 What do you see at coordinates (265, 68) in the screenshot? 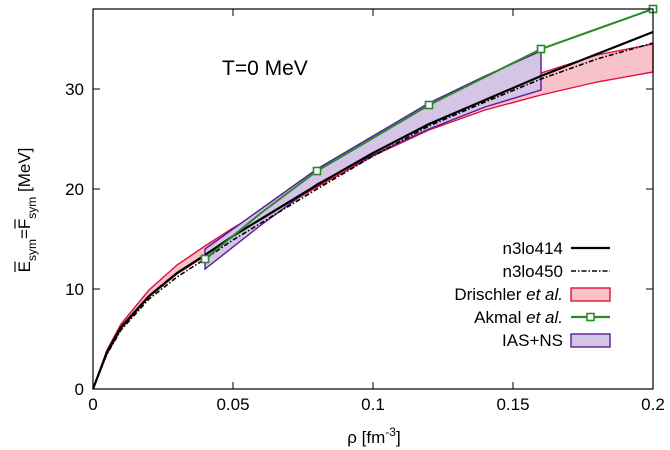
I see `annotation-temperature: T=0 MeV` at bounding box center [265, 68].